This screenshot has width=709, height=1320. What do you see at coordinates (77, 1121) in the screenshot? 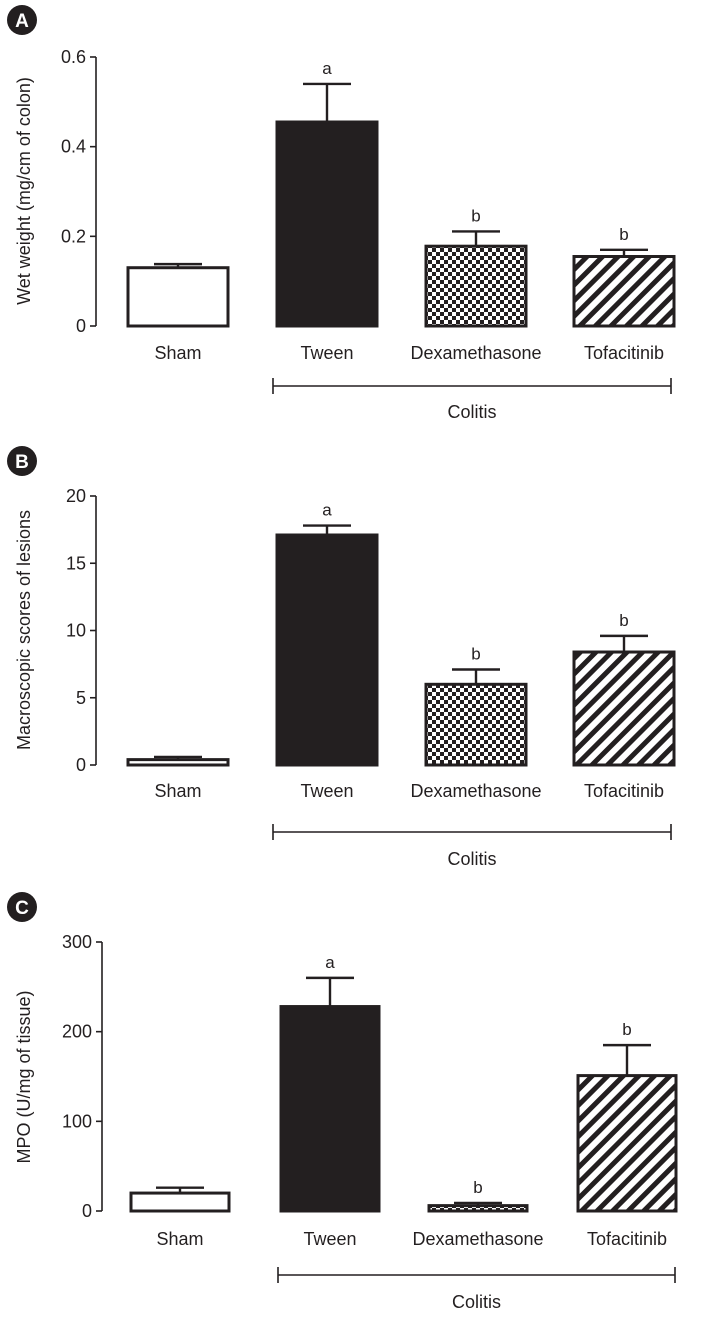
I see `y-tick-label: 100` at bounding box center [77, 1121].